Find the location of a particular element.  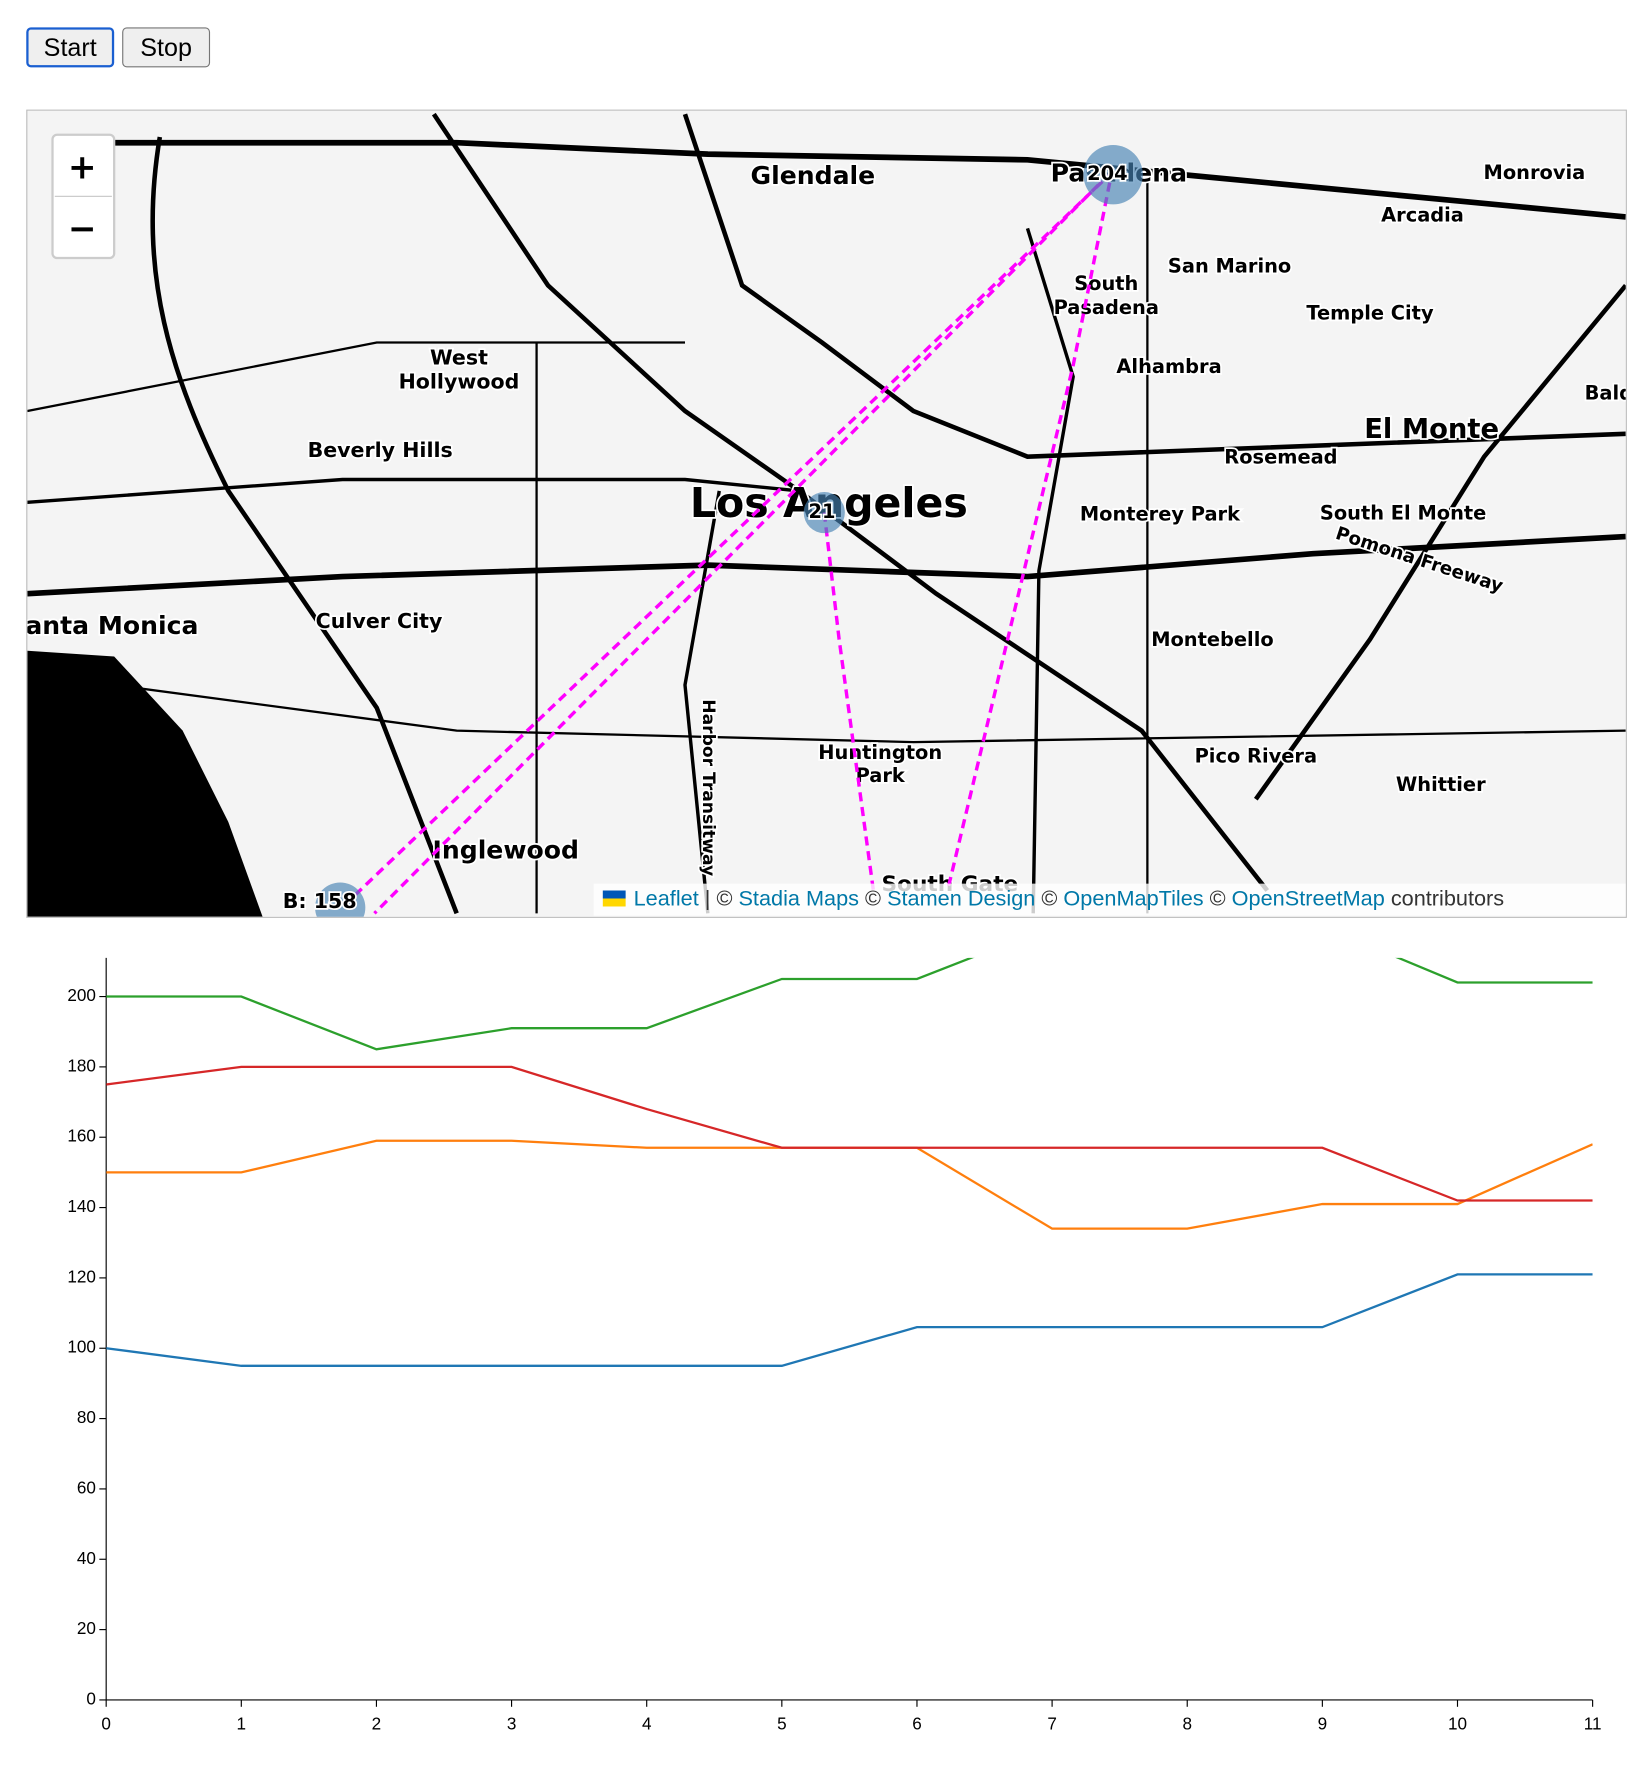

attribution-box is located at coordinates (1109, 899).